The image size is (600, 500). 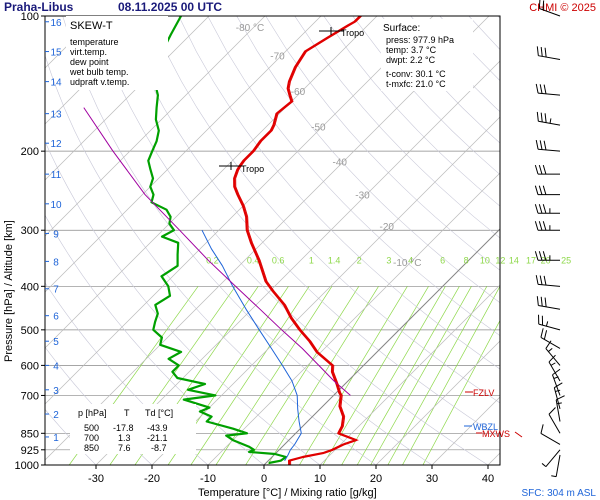 I want to click on surface-dewpoint: dwpt: 2.2 °C, so click(x=411, y=60).